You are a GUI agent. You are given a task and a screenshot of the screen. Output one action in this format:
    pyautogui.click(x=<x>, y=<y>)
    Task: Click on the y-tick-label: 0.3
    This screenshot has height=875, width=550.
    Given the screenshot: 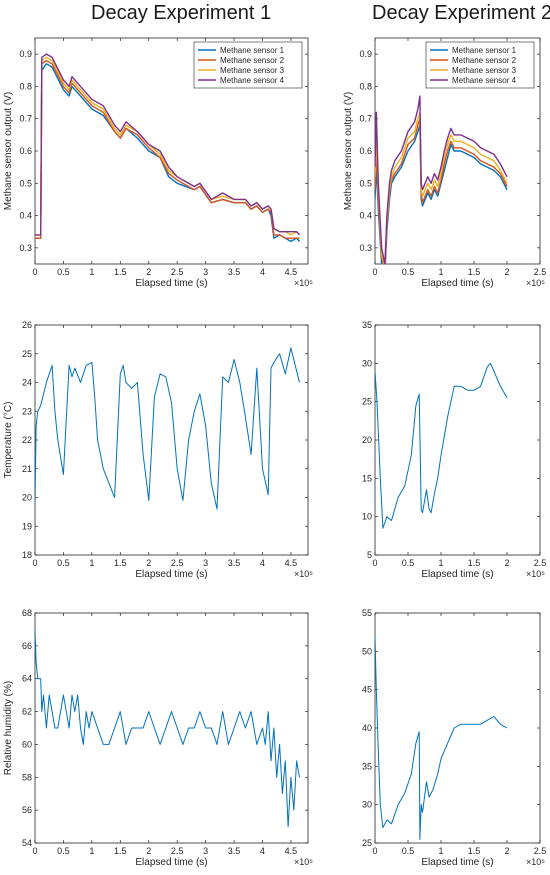 What is the action you would take?
    pyautogui.click(x=365, y=248)
    